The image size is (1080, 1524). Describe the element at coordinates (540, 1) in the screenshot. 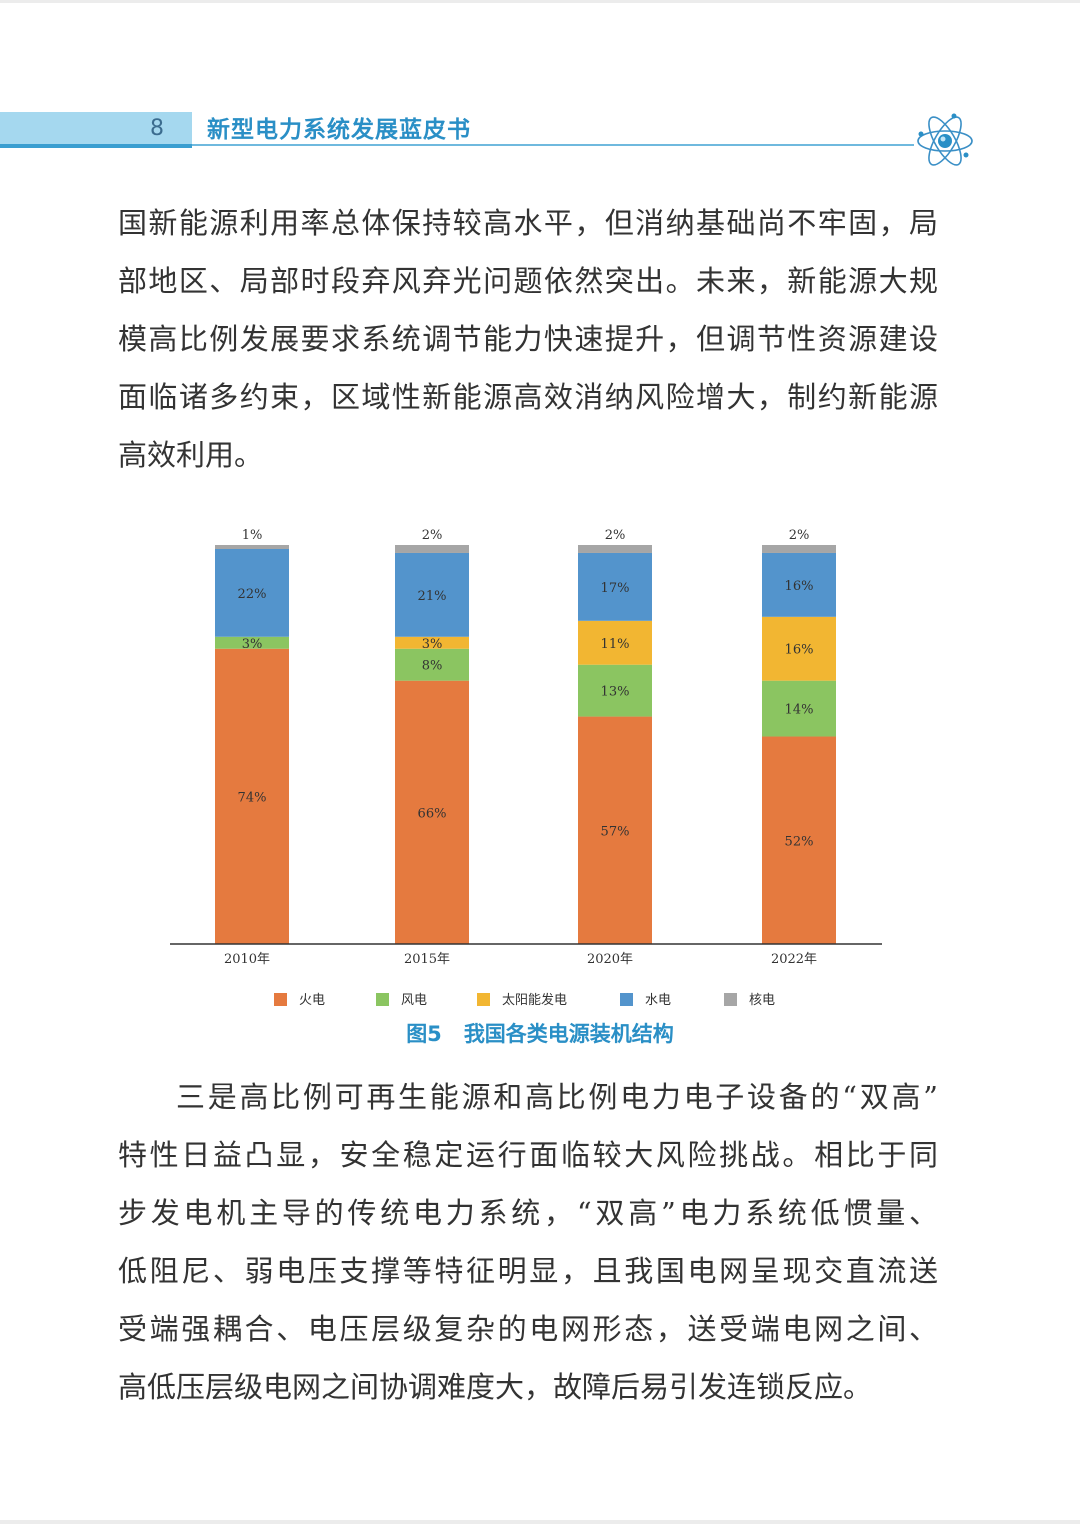

I see `top-edge` at that location.